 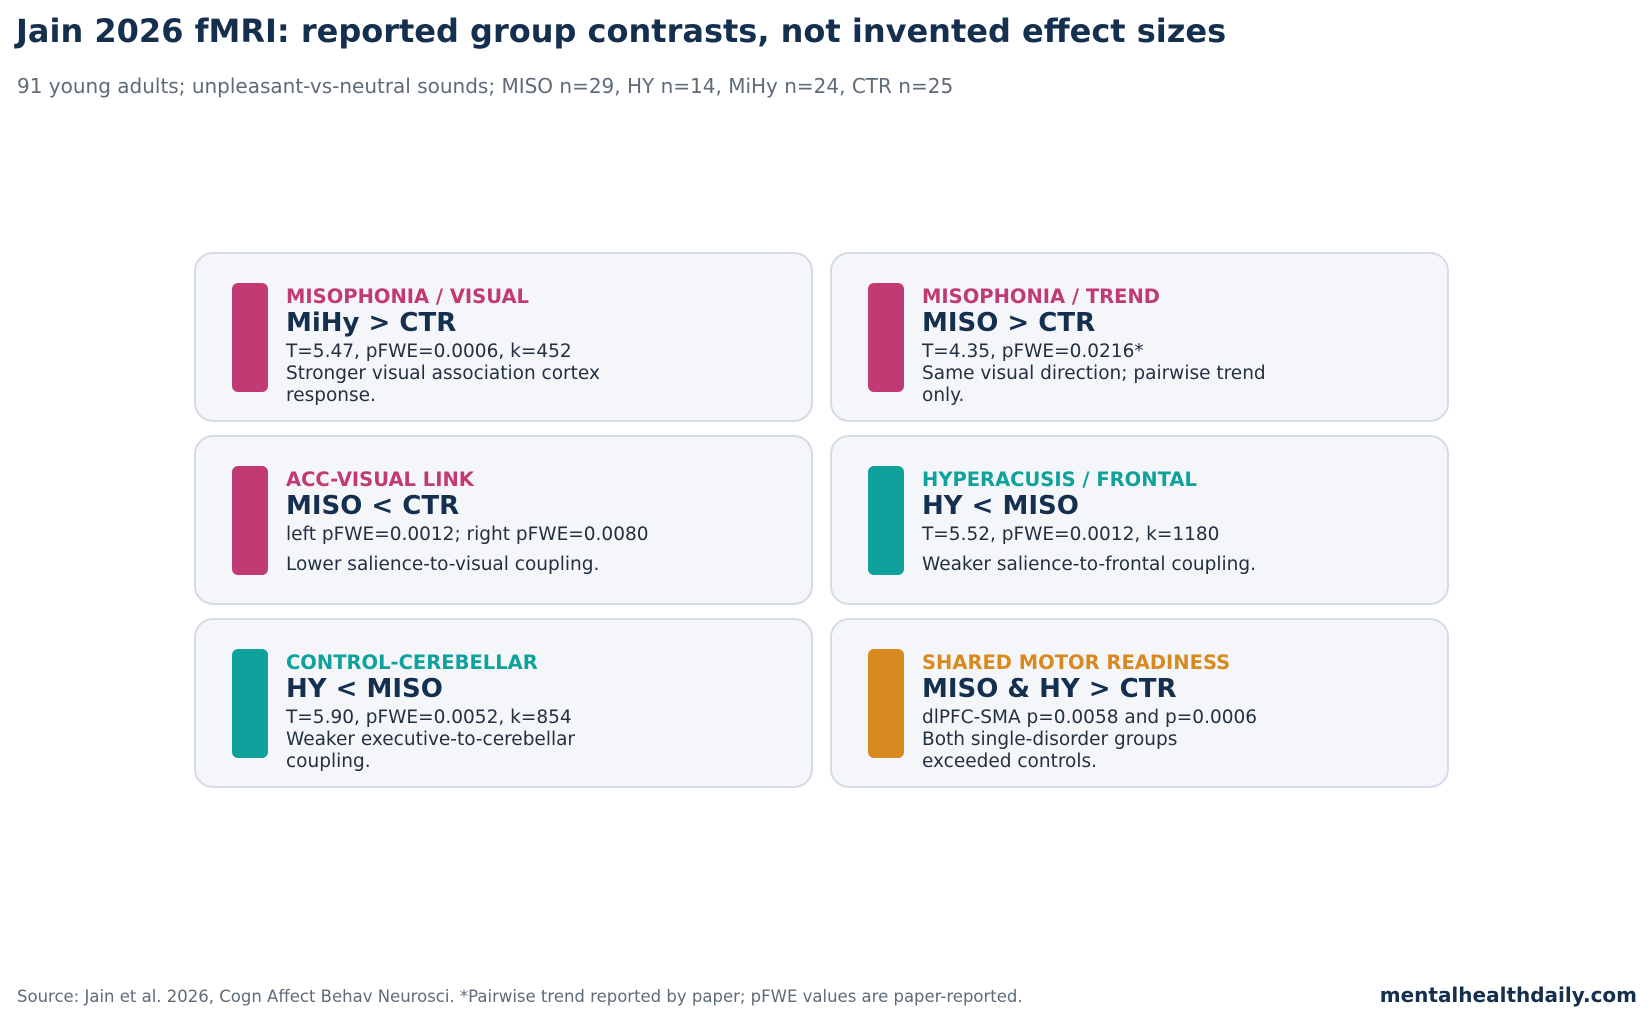 What do you see at coordinates (373, 506) in the screenshot?
I see `card-contrast: MISO < CTR` at bounding box center [373, 506].